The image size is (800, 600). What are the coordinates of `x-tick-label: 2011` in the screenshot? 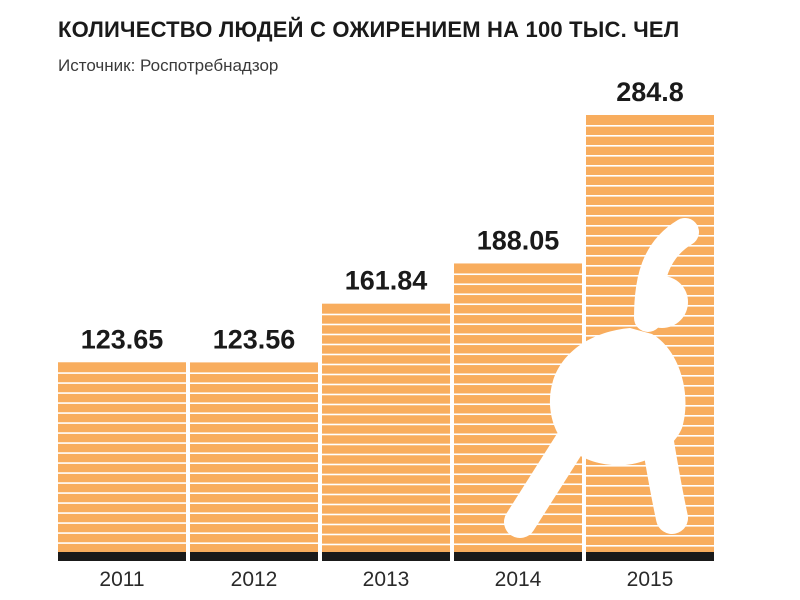 It's located at (121, 579).